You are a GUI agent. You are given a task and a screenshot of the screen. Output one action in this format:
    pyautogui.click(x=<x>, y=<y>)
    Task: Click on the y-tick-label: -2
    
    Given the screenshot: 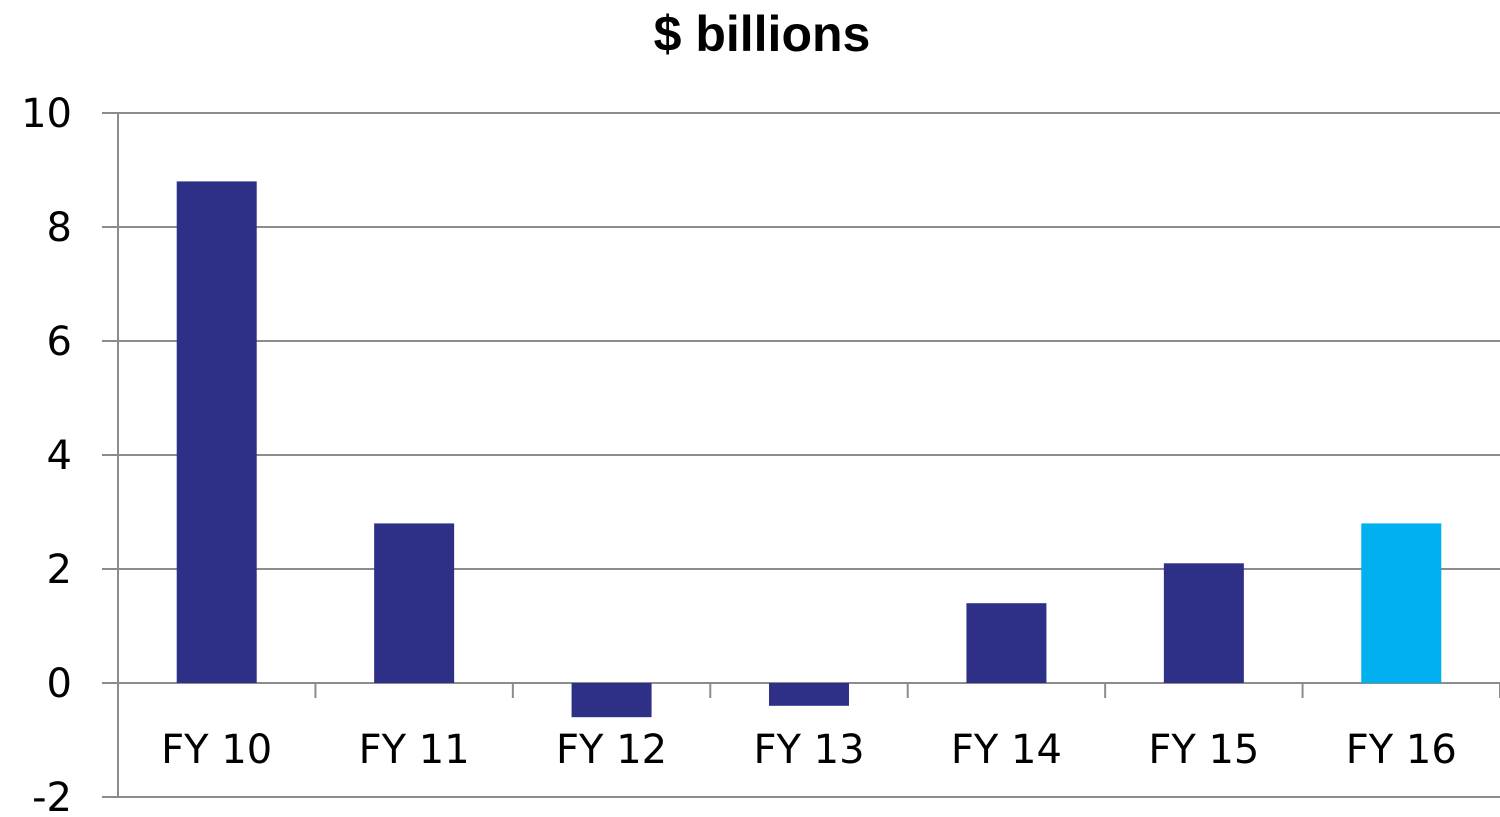 What is the action you would take?
    pyautogui.click(x=52, y=796)
    